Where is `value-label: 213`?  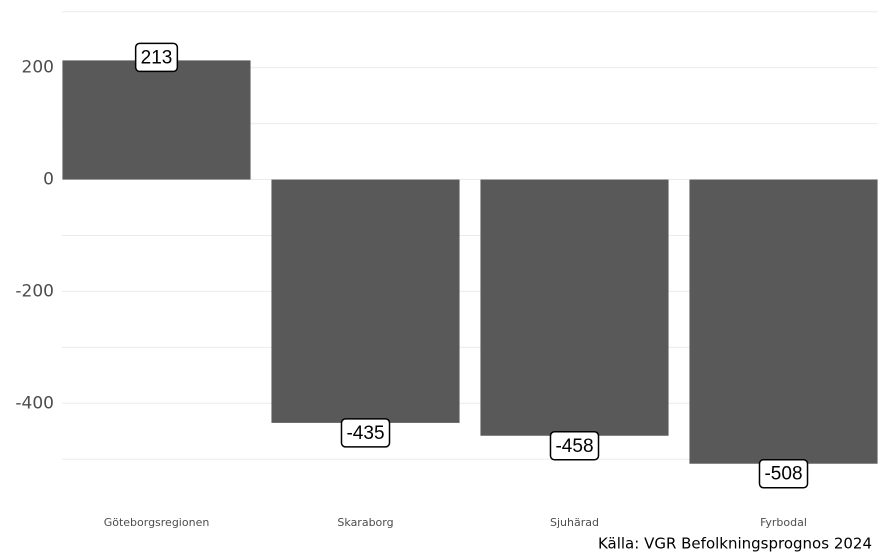 value-label: 213 is located at coordinates (157, 57).